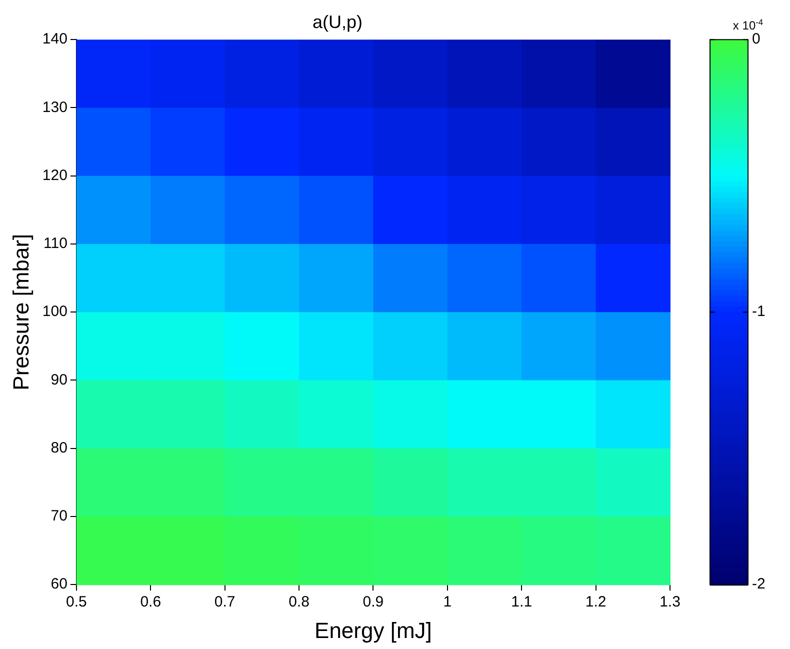 The image size is (790, 649). I want to click on x-tick-label: 0.6, so click(151, 602).